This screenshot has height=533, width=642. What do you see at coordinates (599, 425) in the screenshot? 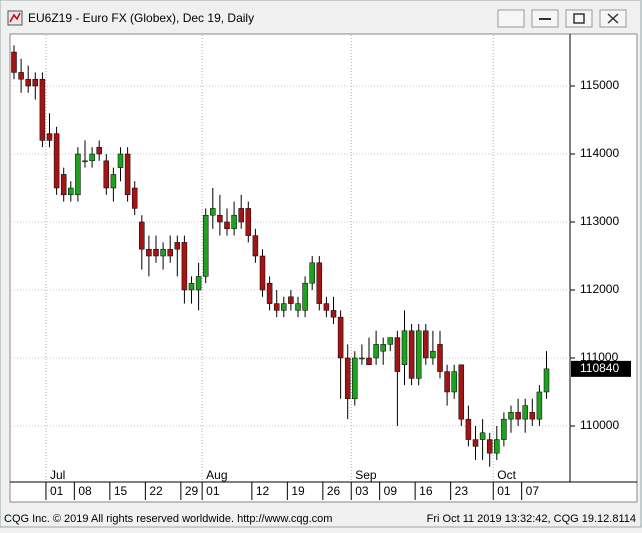
I see `y-tick-label: 110000` at bounding box center [599, 425].